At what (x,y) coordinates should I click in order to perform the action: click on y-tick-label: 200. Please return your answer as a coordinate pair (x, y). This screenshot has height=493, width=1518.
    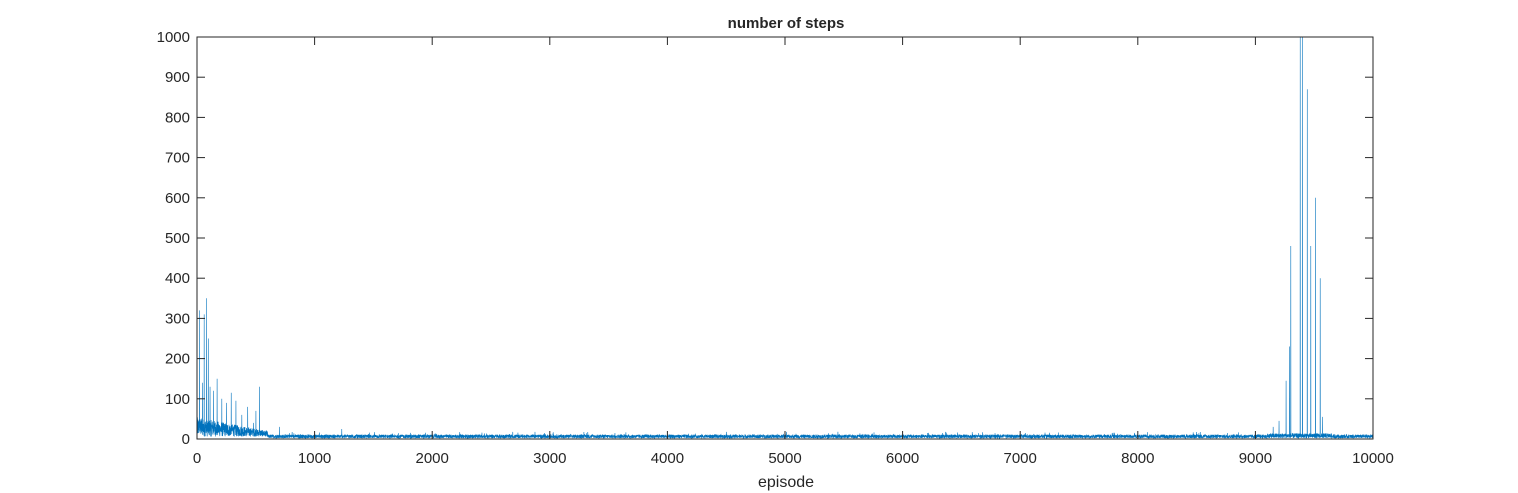
    Looking at the image, I should click on (177, 359).